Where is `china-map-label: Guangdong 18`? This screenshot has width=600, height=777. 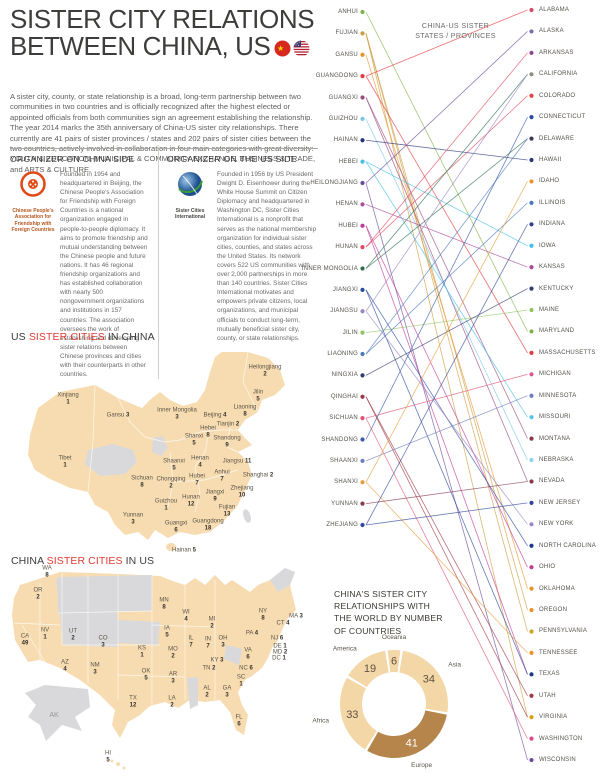 china-map-label: Guangdong 18 is located at coordinates (208, 524).